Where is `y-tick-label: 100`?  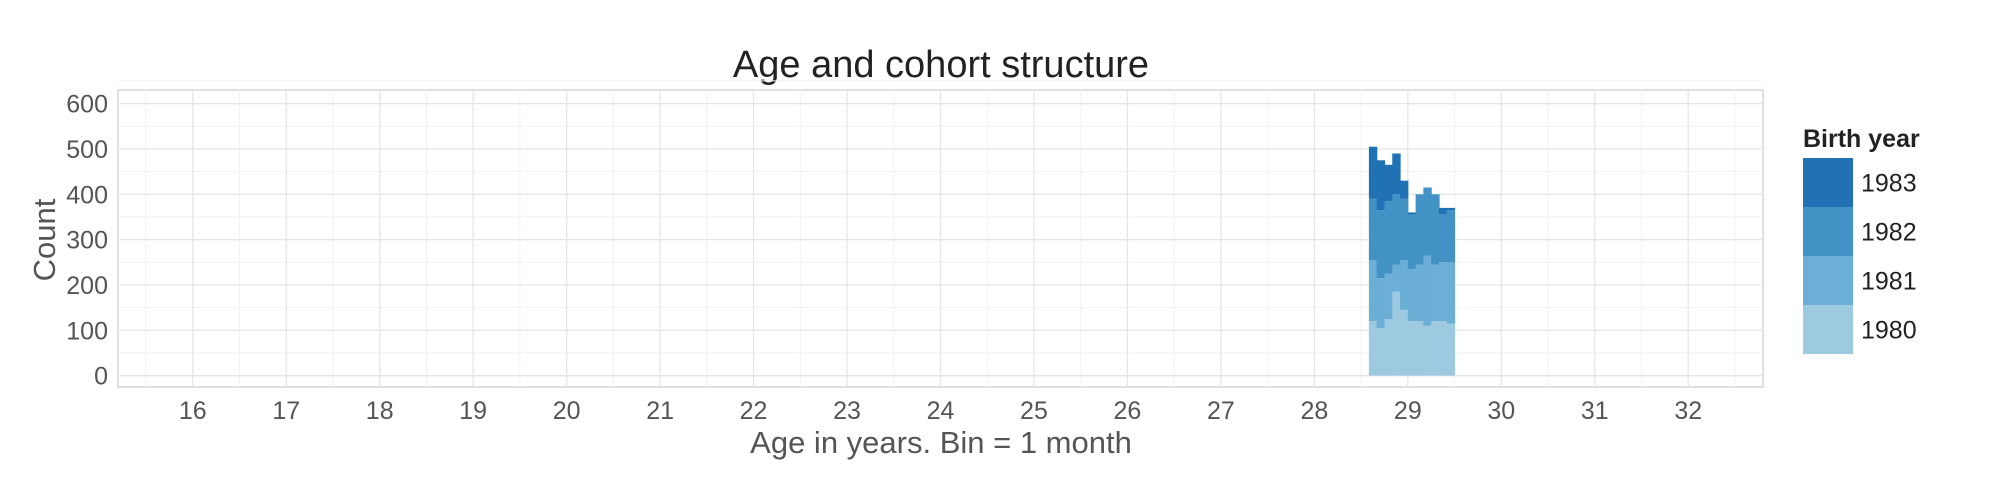 y-tick-label: 100 is located at coordinates (87, 331).